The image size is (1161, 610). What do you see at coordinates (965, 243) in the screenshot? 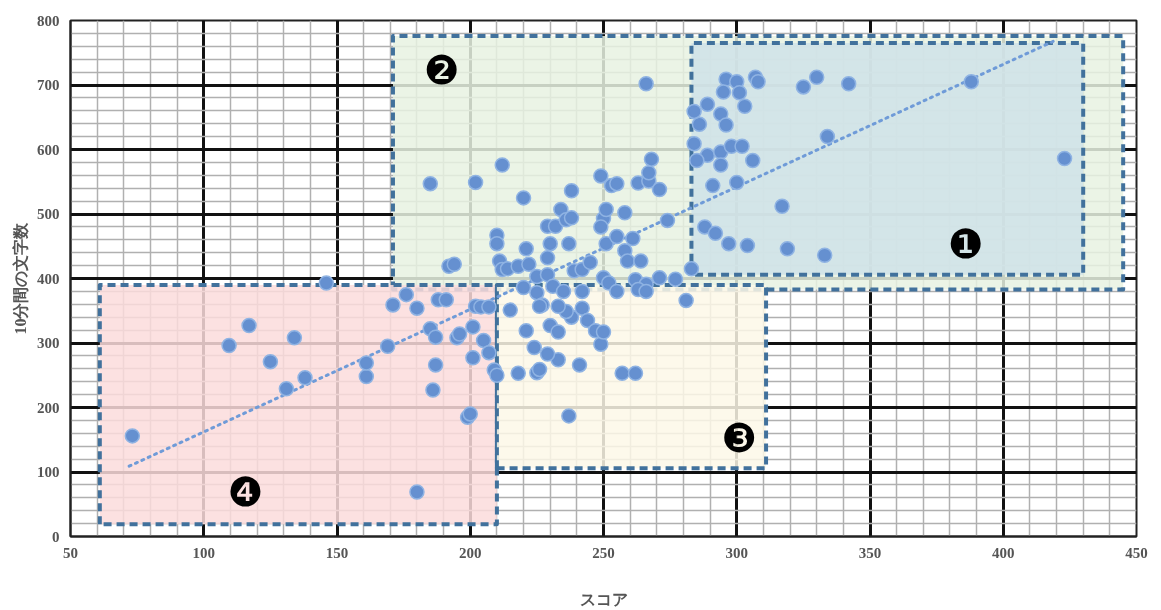
I see `annotation: ❶` at bounding box center [965, 243].